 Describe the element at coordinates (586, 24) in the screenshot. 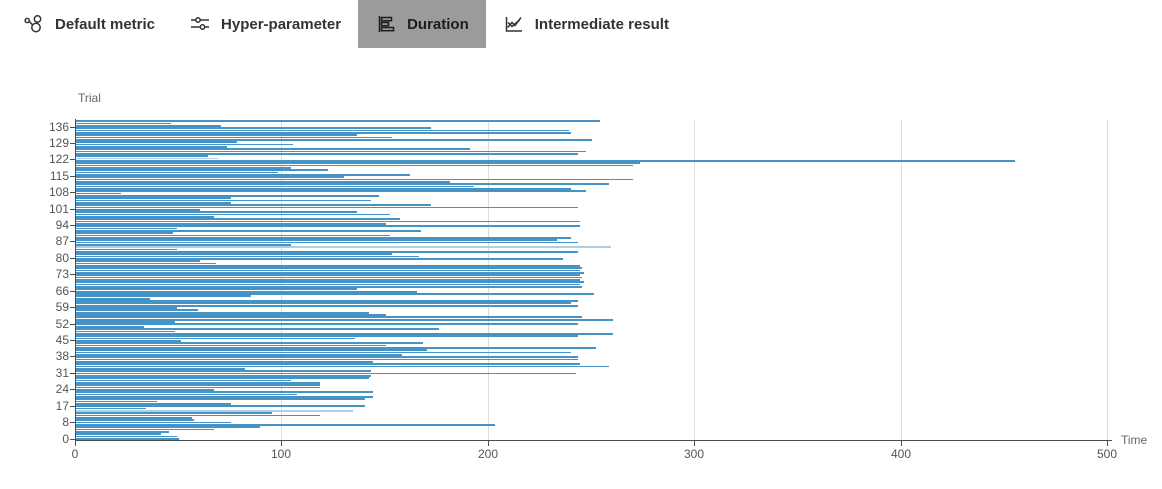

I see `tab-intermediate-result: Intermediate result` at that location.